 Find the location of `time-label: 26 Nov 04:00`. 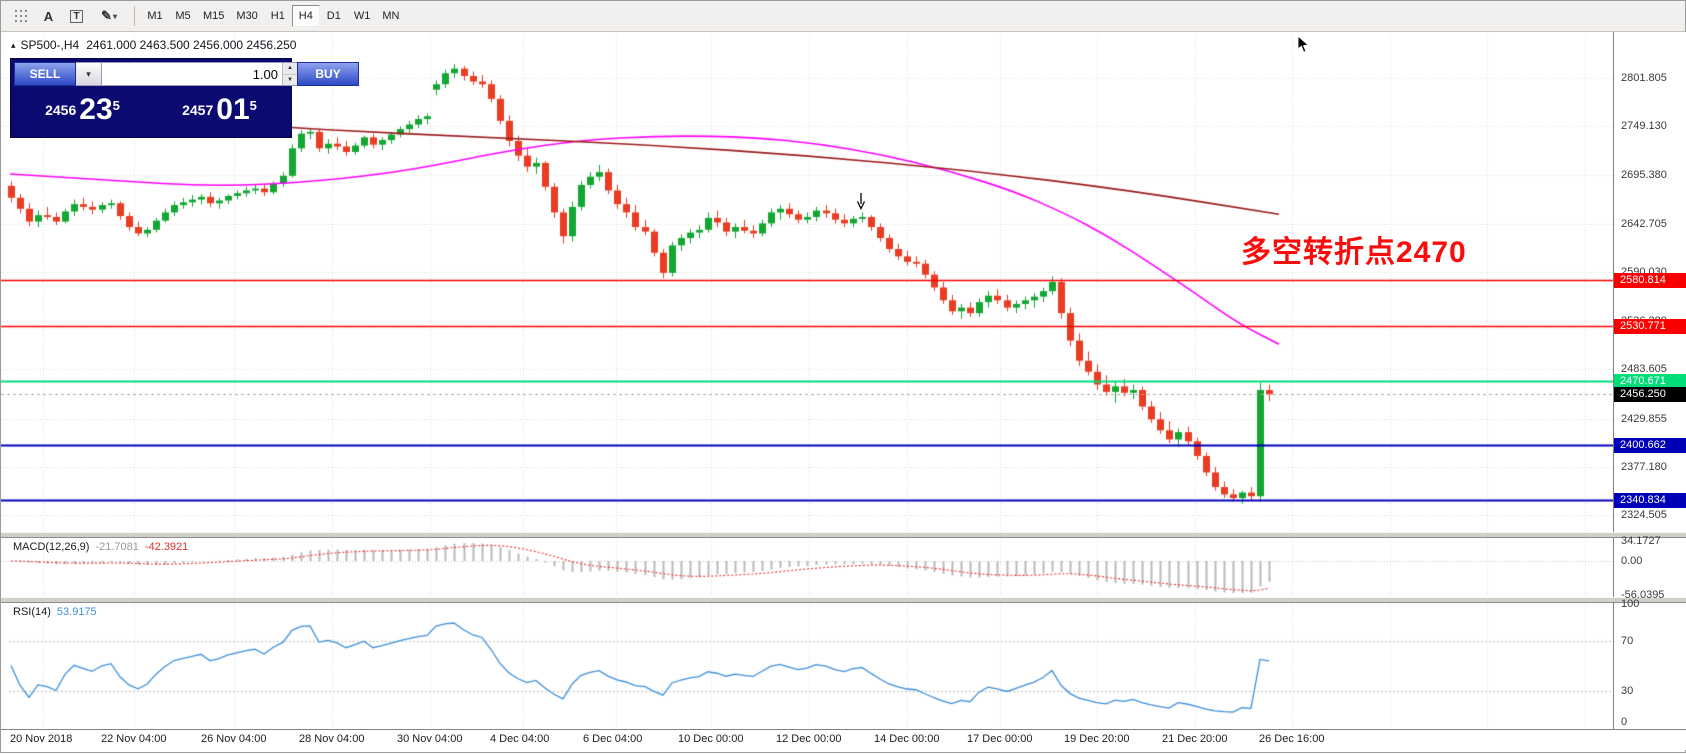

time-label: 26 Nov 04:00 is located at coordinates (234, 739).